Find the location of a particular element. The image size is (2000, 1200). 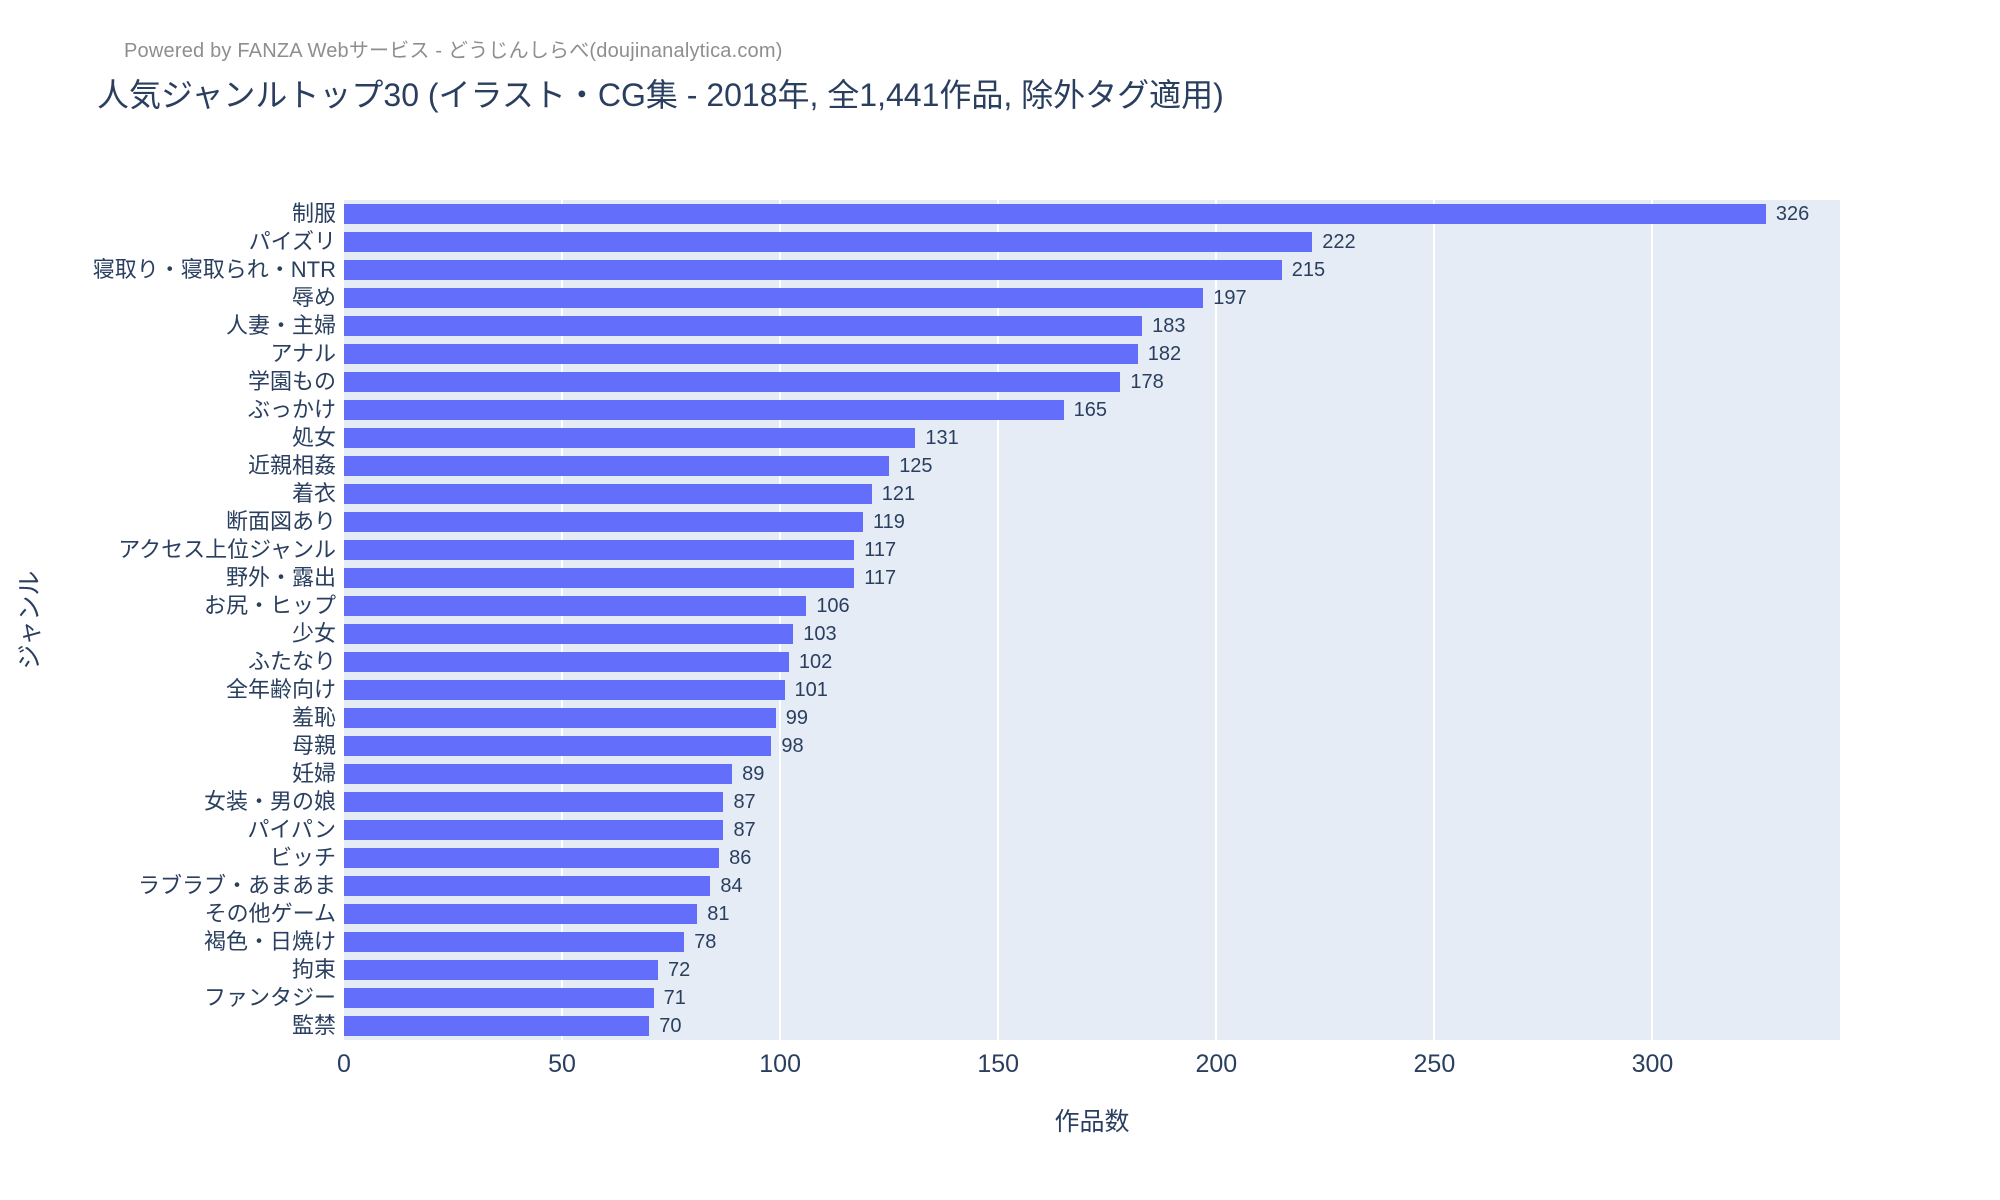

x-axis-title: 作品数 is located at coordinates (1092, 1122).